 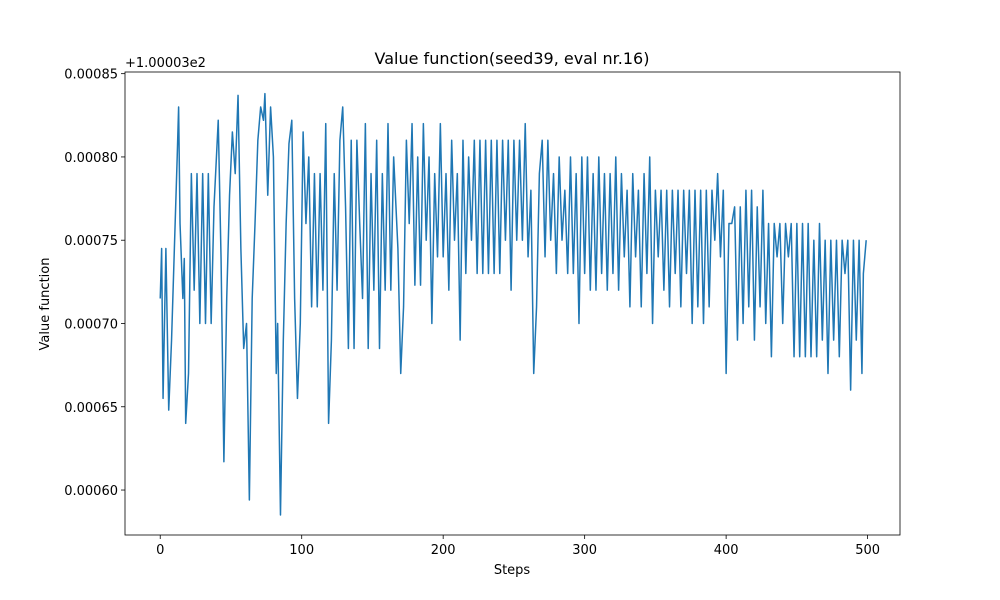 What do you see at coordinates (91, 241) in the screenshot?
I see `y-tick-label: 0.00075` at bounding box center [91, 241].